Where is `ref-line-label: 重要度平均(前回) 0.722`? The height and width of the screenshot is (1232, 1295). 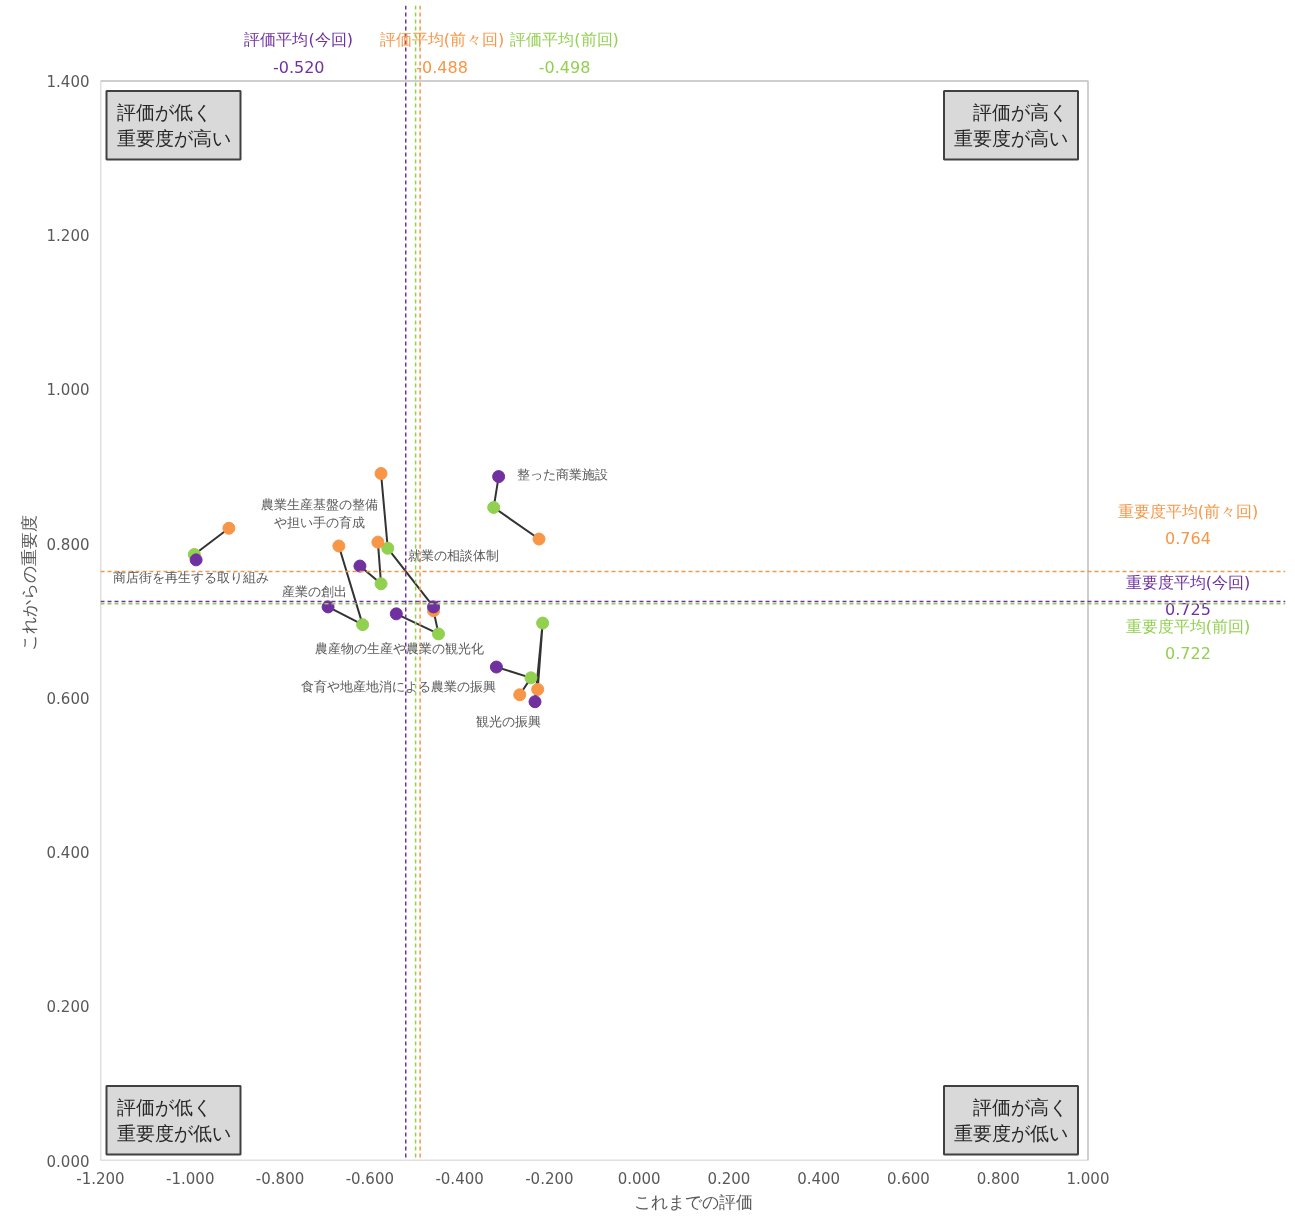
ref-line-label: 重要度平均(前回) 0.722 is located at coordinates (1188, 639).